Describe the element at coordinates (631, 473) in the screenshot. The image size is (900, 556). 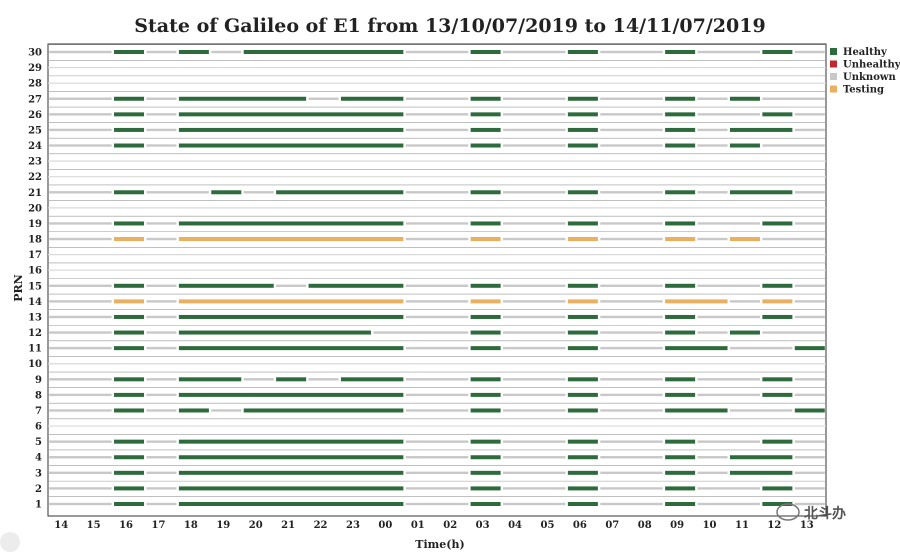
I see `segment-prn3-K` at that location.